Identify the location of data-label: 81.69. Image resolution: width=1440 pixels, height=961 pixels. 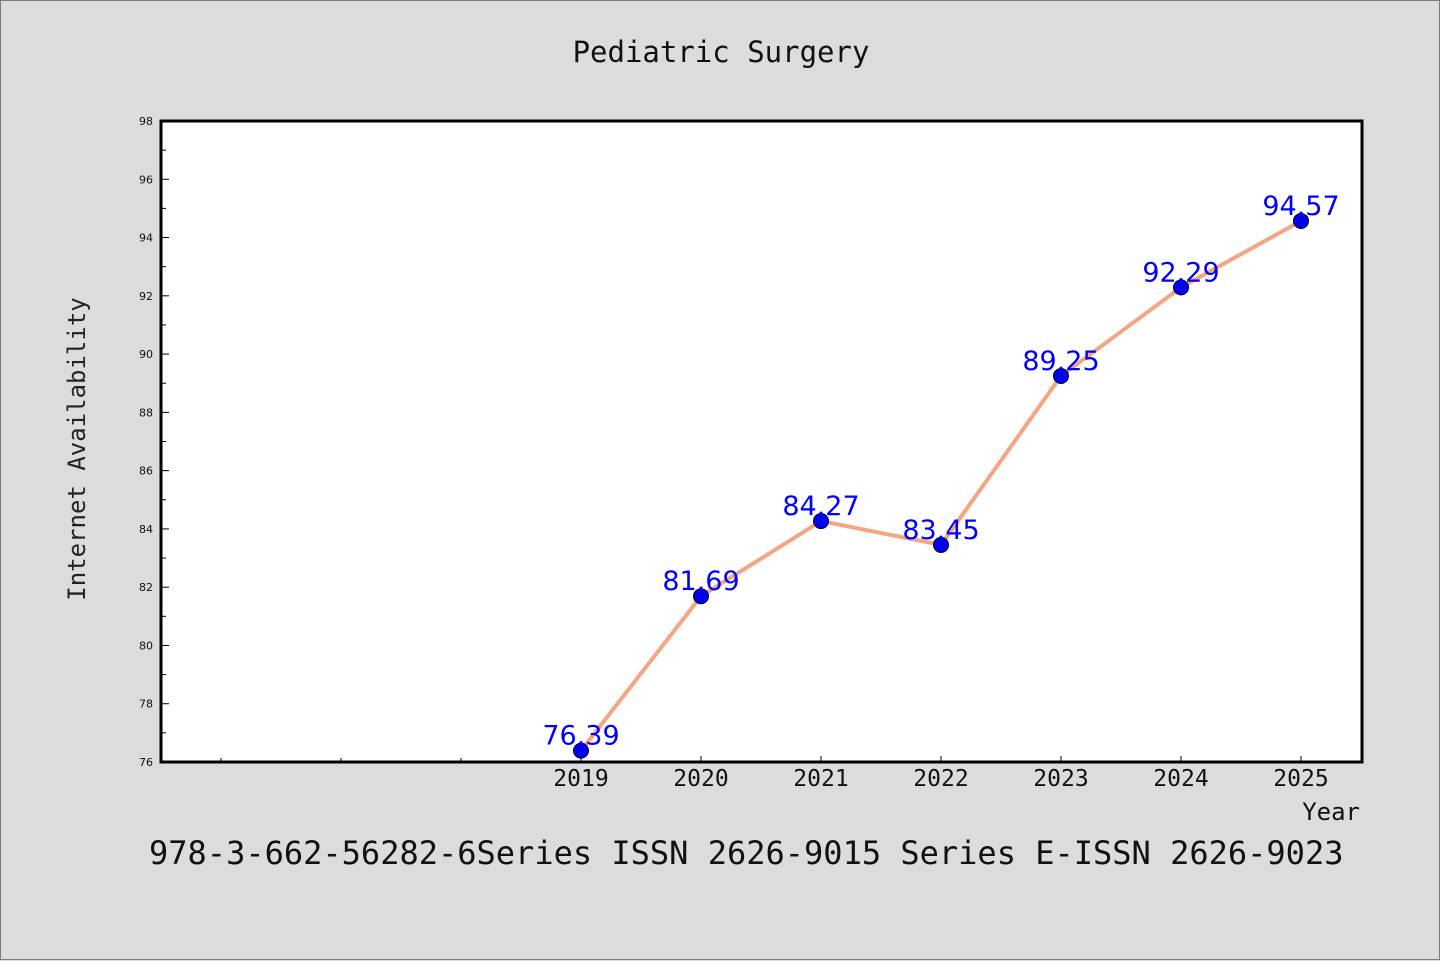
(700, 581).